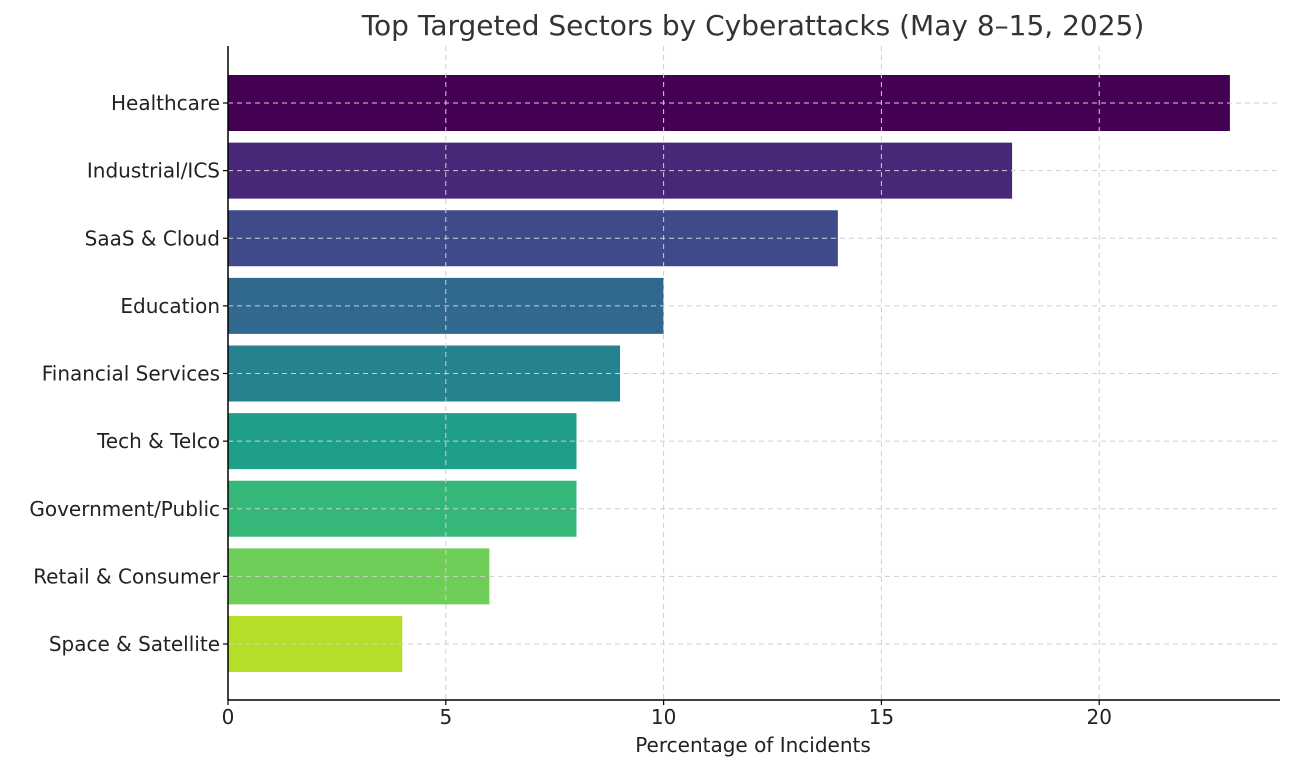 The image size is (1292, 770). I want to click on y-tick-label: Government/Public, so click(124, 509).